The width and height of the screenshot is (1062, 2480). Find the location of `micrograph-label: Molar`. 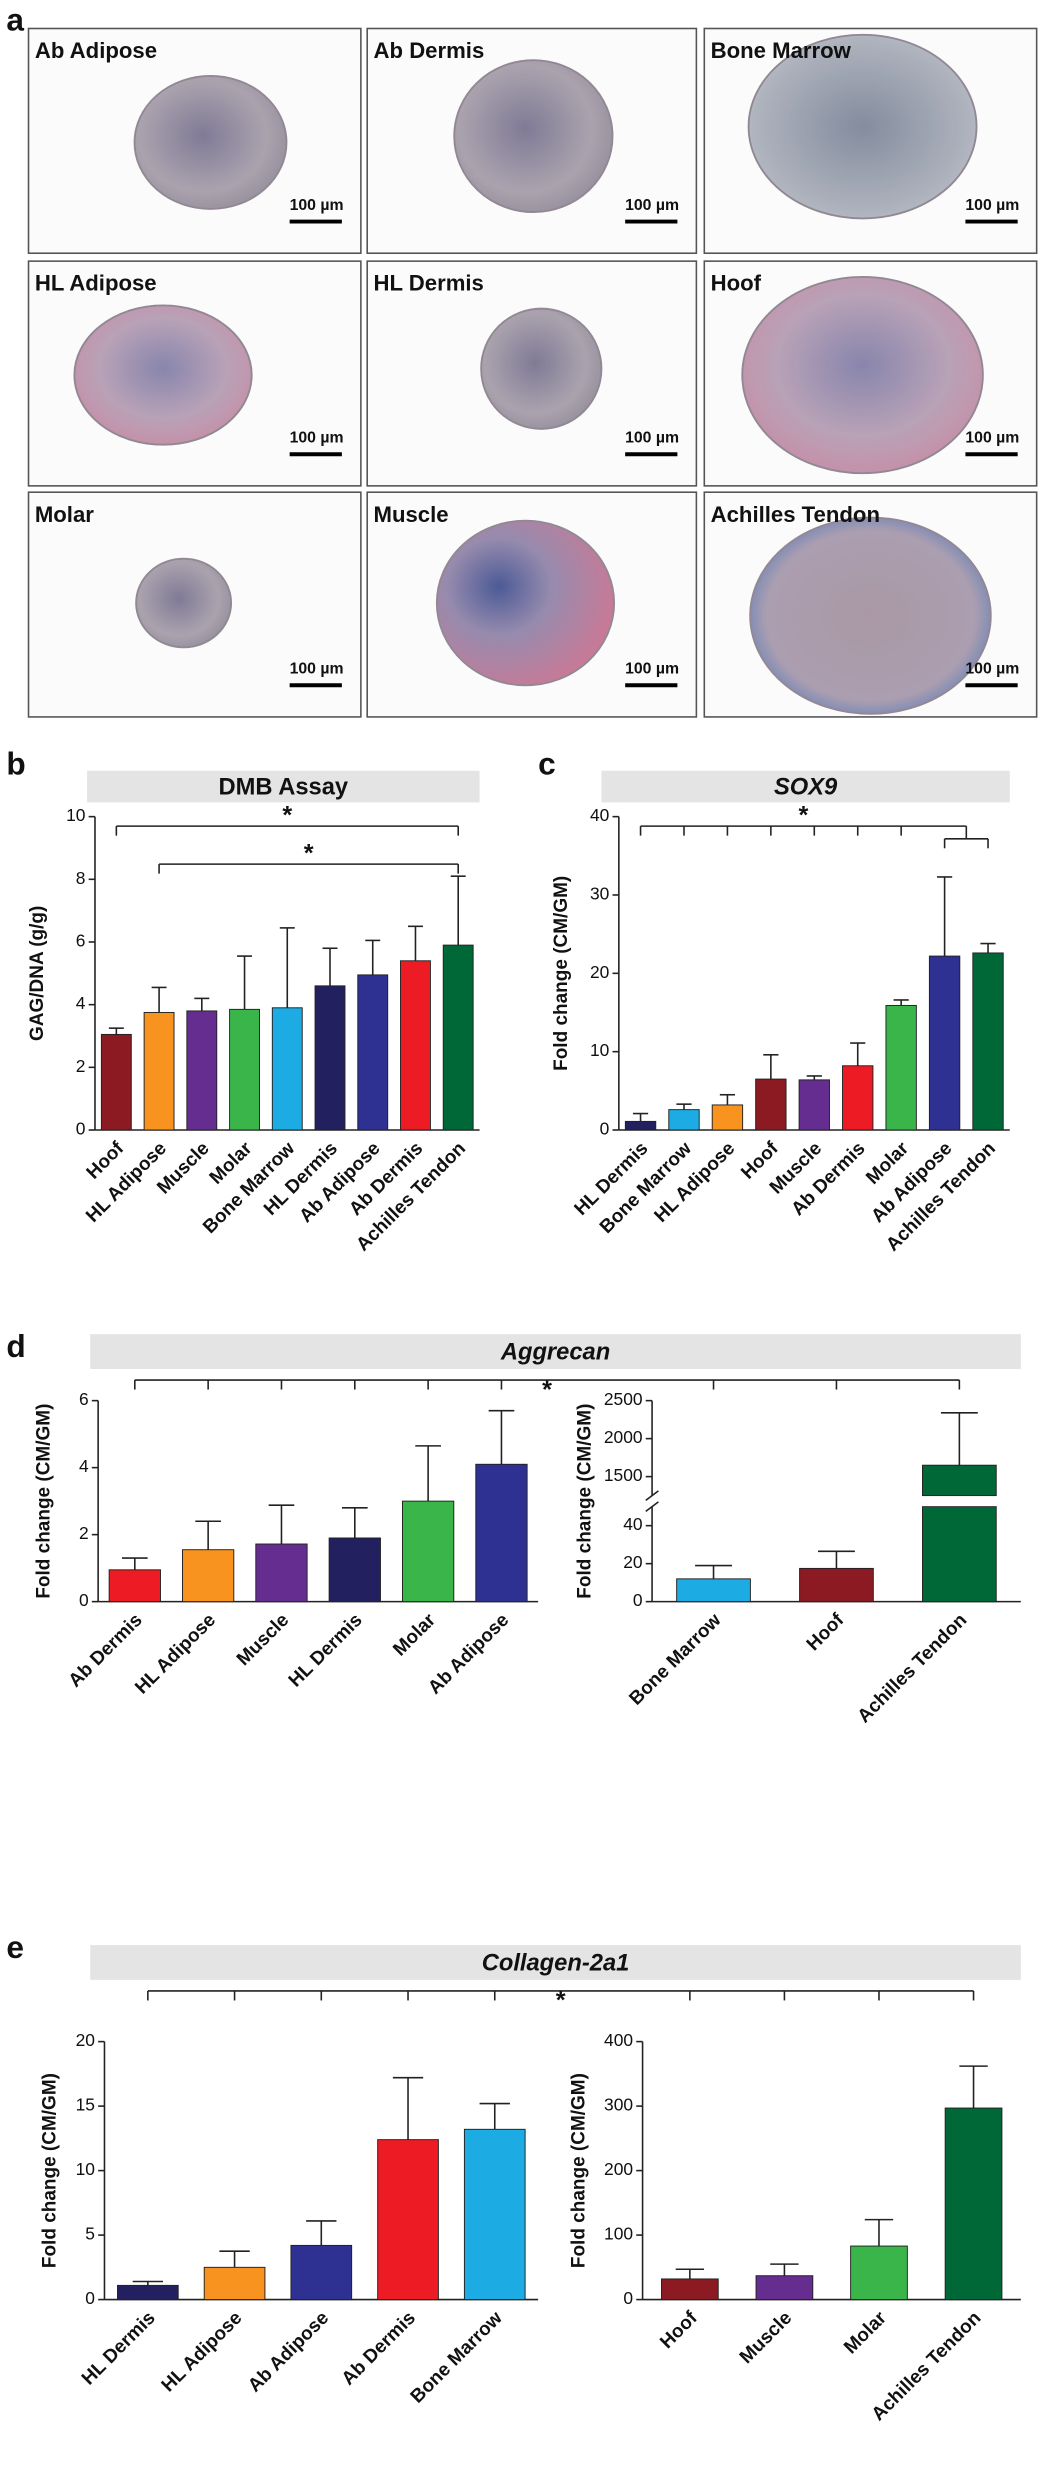

micrograph-label: Molar is located at coordinates (64, 514).